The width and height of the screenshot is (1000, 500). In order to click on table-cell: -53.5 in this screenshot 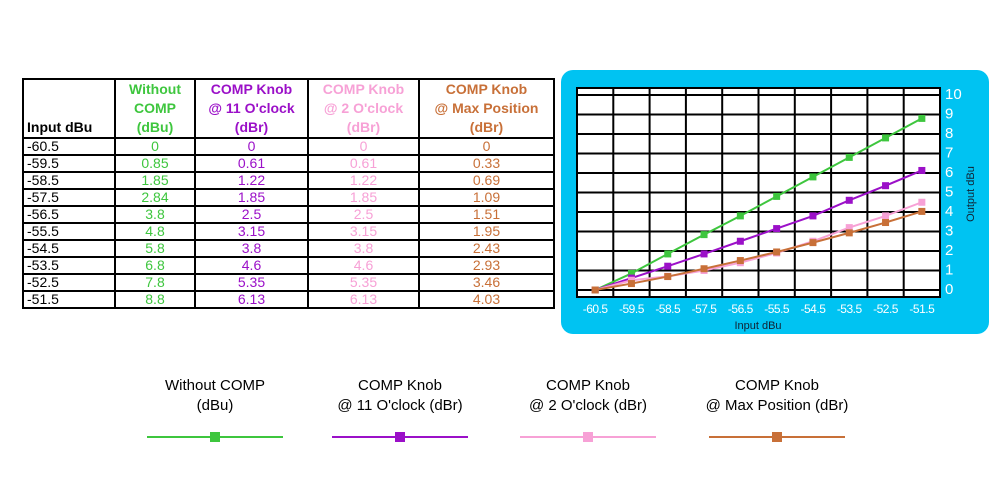, I will do `click(69, 265)`.